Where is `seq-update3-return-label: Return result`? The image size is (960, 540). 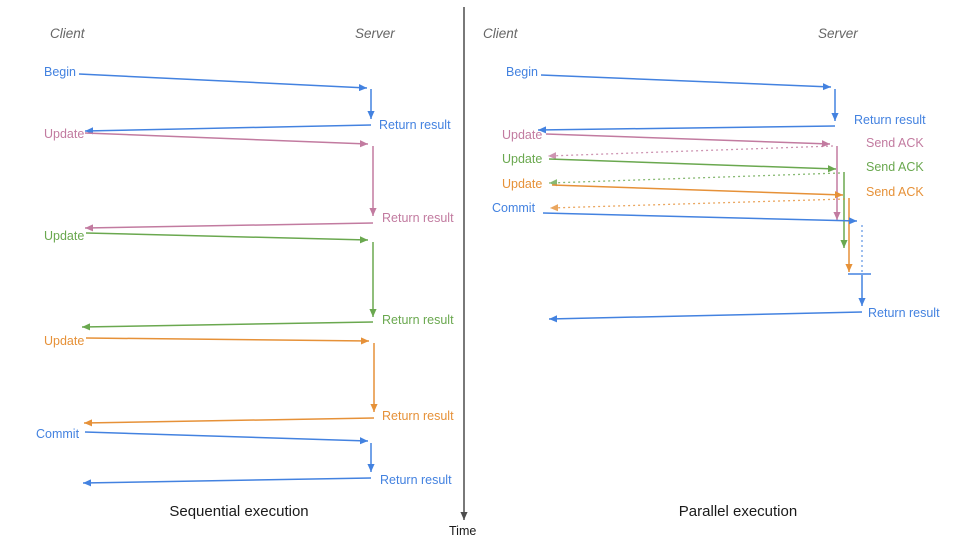
seq-update3-return-label: Return result is located at coordinates (418, 416).